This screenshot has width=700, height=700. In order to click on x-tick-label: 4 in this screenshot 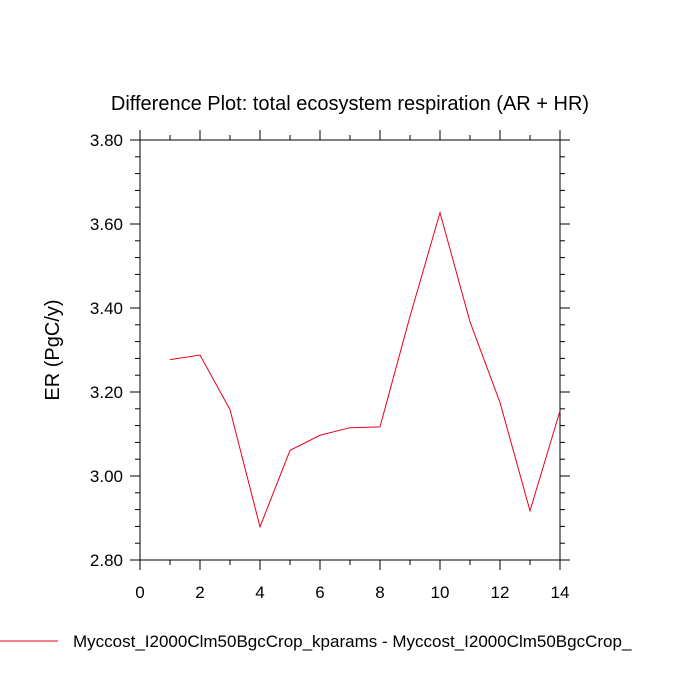, I will do `click(259, 592)`.